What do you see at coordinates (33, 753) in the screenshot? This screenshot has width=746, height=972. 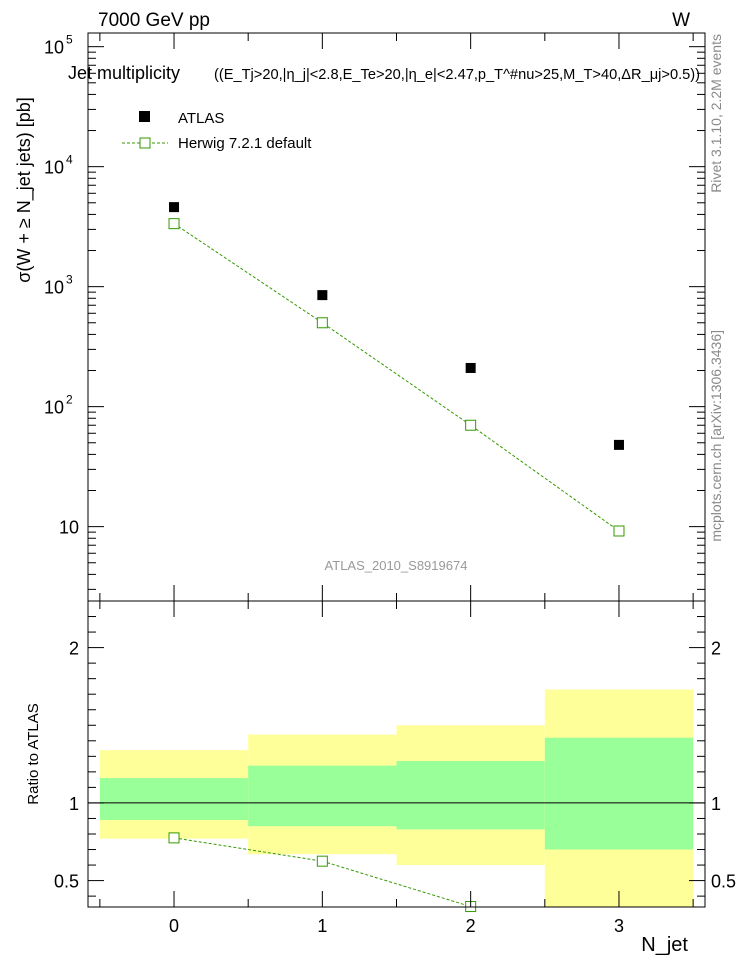 I see `ratio-y-axis-label: Ratio to ATLAS` at bounding box center [33, 753].